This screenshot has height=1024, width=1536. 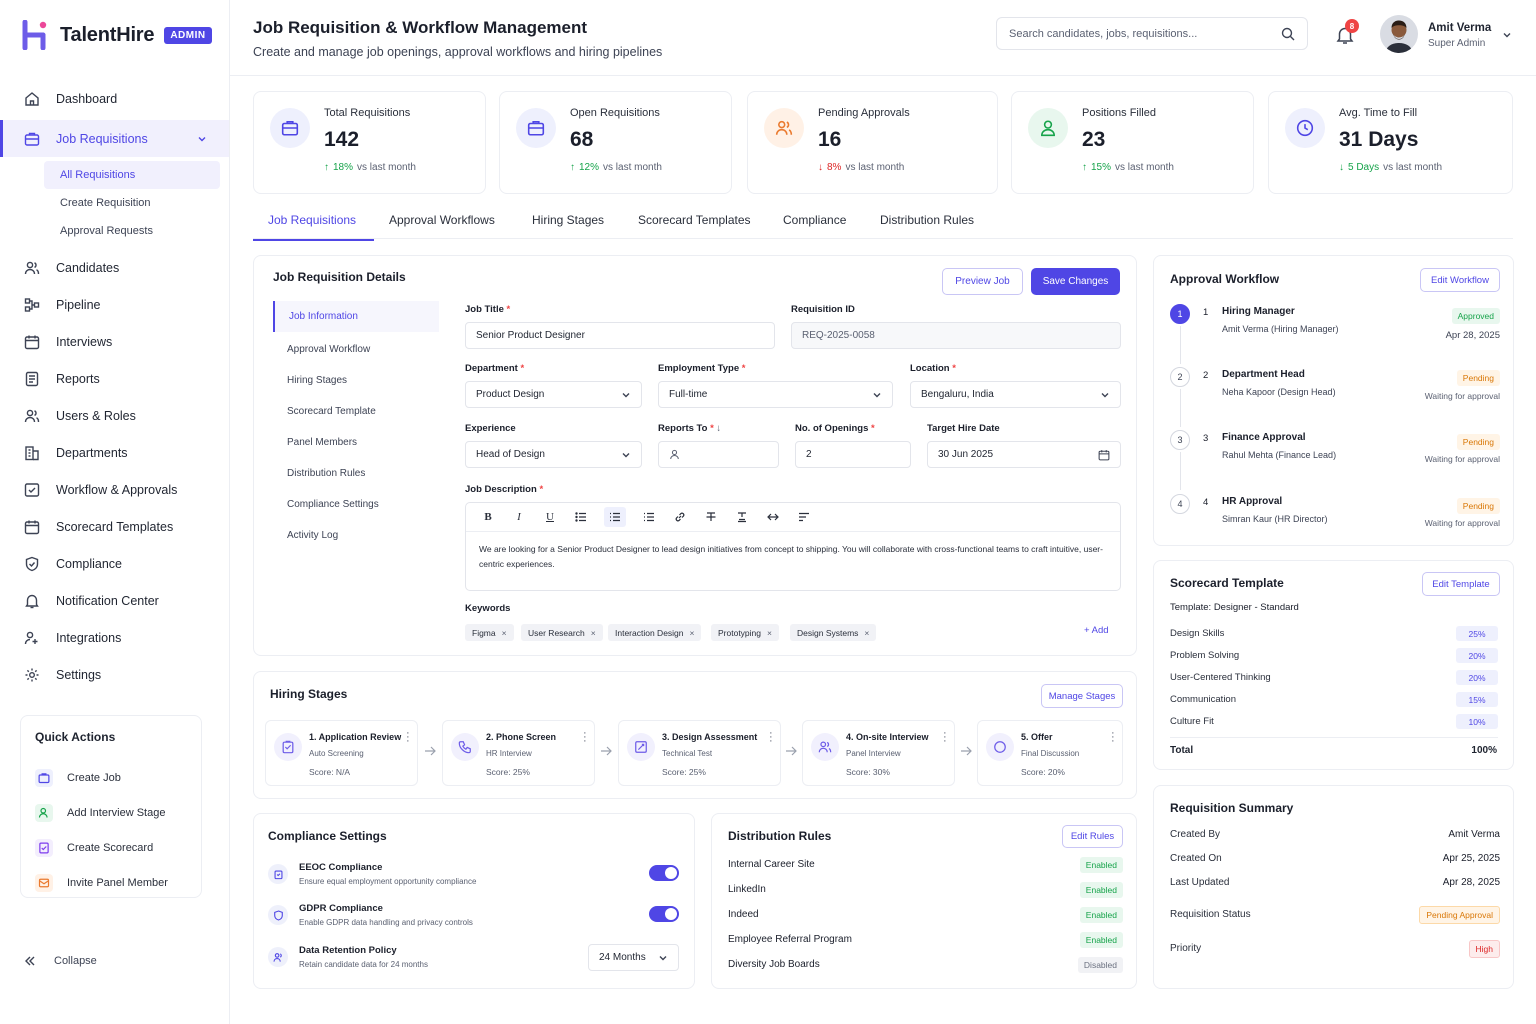 What do you see at coordinates (1477, 633) in the screenshot?
I see `criterion-weight: 25%` at bounding box center [1477, 633].